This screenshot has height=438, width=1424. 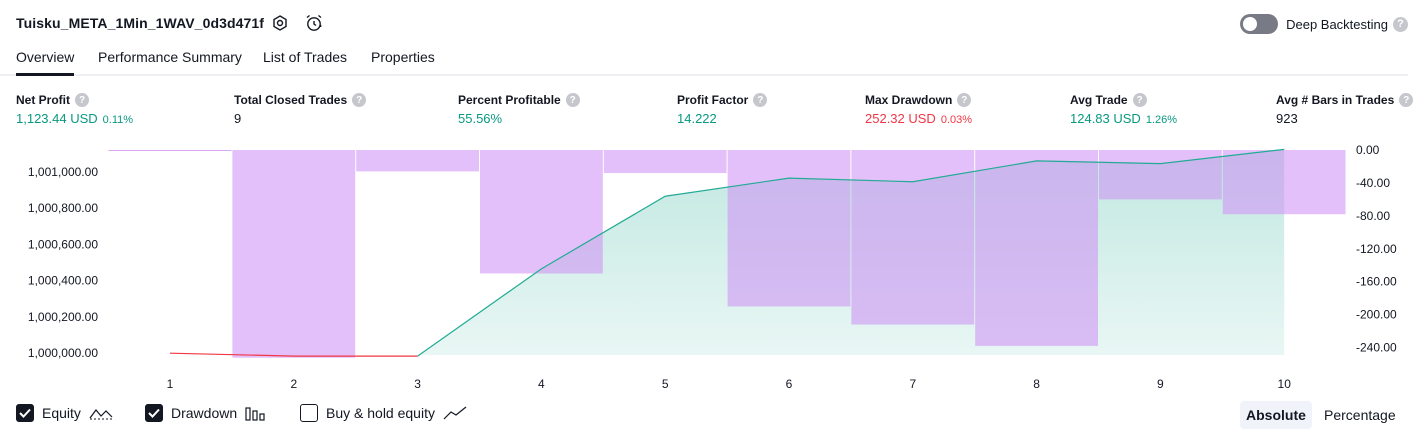 I want to click on trend-line-icon, so click(x=455, y=413).